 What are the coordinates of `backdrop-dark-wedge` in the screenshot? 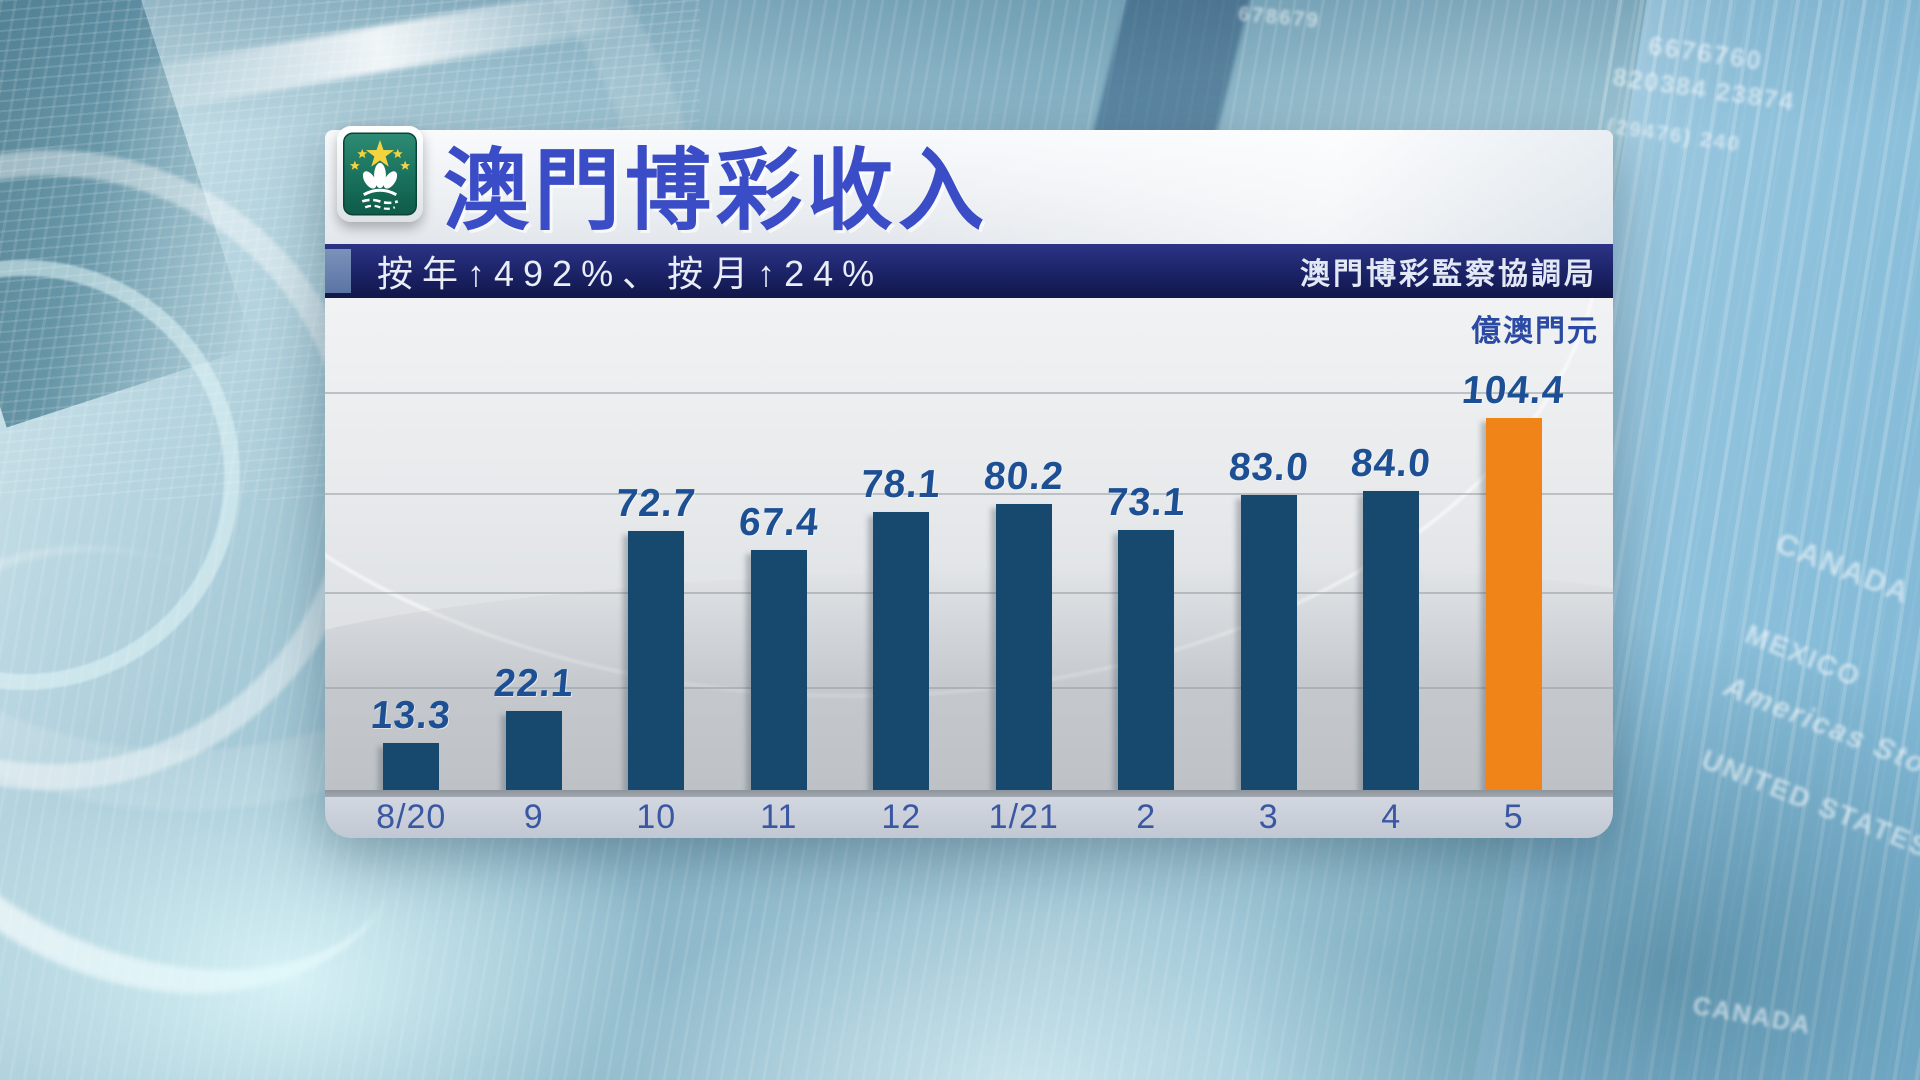 It's located at (127, 214).